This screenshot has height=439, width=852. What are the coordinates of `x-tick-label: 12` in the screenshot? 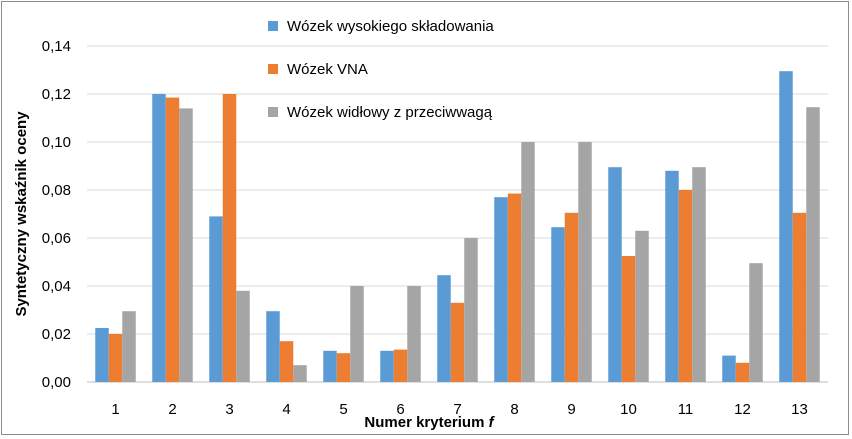 It's located at (742, 409).